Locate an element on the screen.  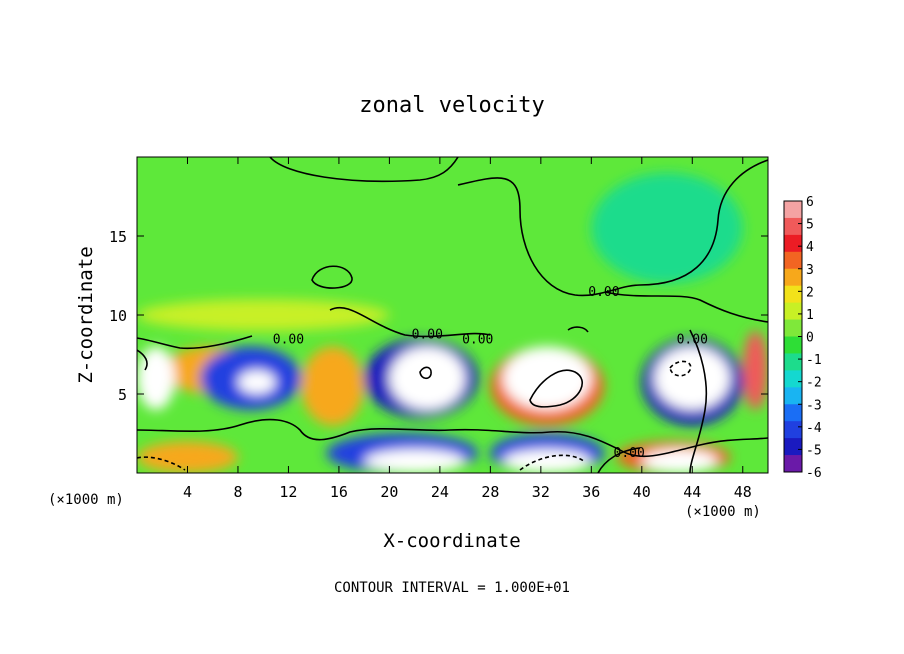
colorbar-tick-label: -1 is located at coordinates (814, 360).